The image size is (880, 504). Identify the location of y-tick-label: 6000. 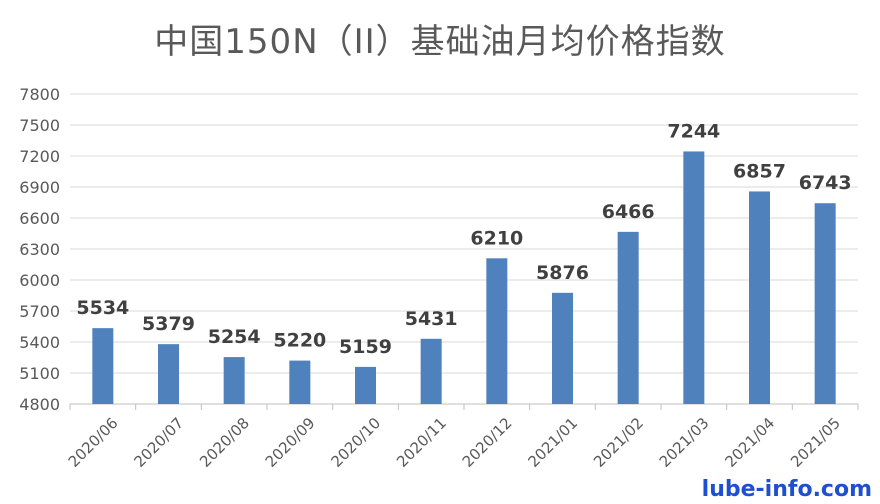
(39, 280).